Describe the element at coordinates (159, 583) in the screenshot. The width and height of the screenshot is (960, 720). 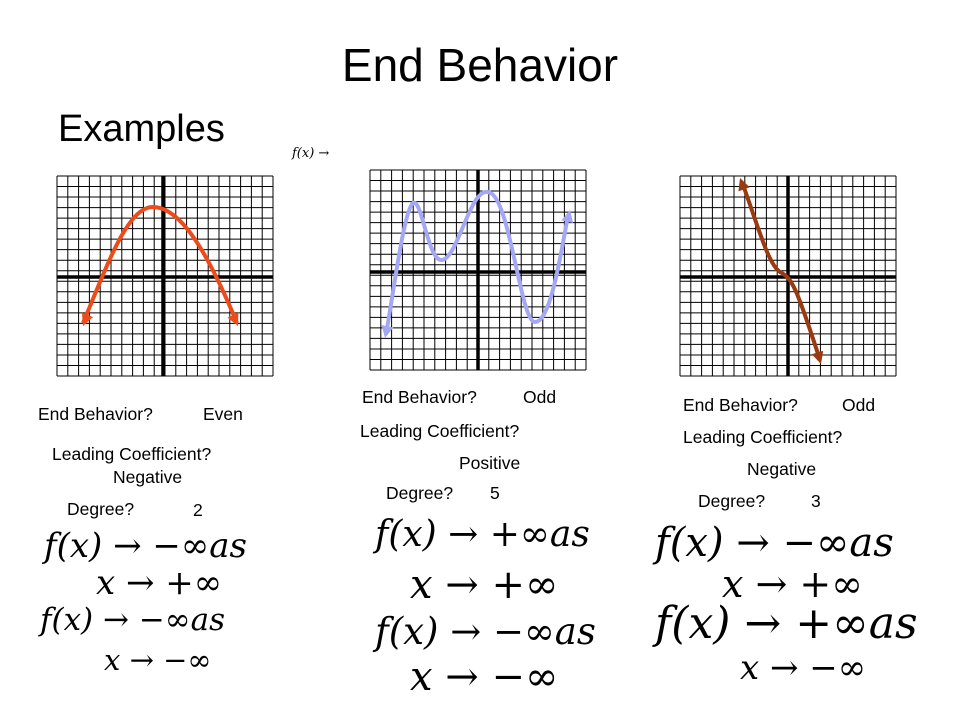
I see `ex1-right-x: x → +∞` at that location.